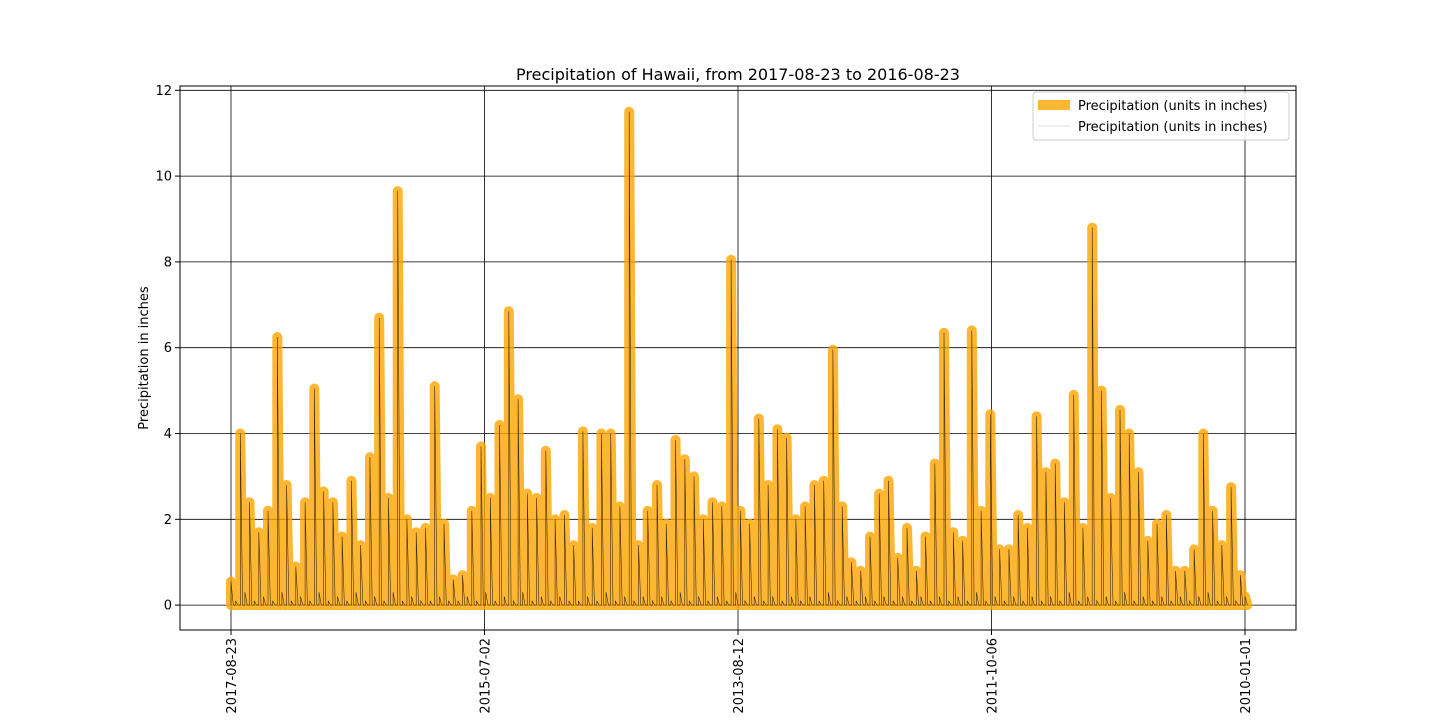 The height and width of the screenshot is (720, 1440). Describe the element at coordinates (993, 676) in the screenshot. I see `x-tick-label: 2011-10-06` at that location.